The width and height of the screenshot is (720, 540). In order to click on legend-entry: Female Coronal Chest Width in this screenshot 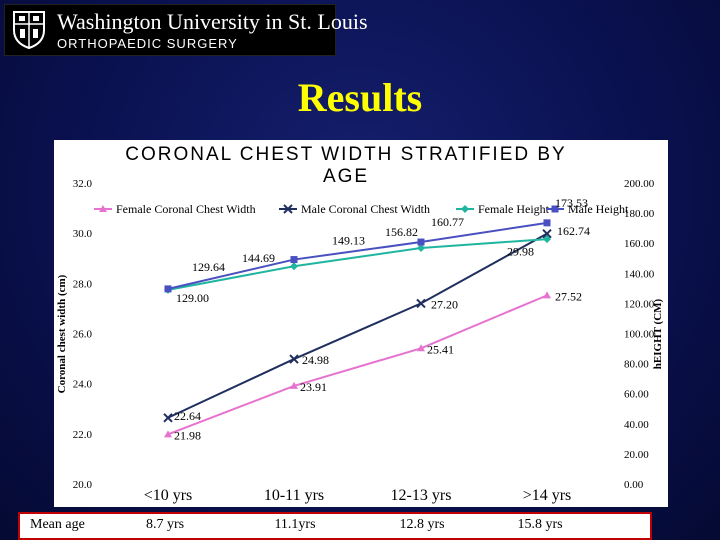, I will do `click(186, 209)`.